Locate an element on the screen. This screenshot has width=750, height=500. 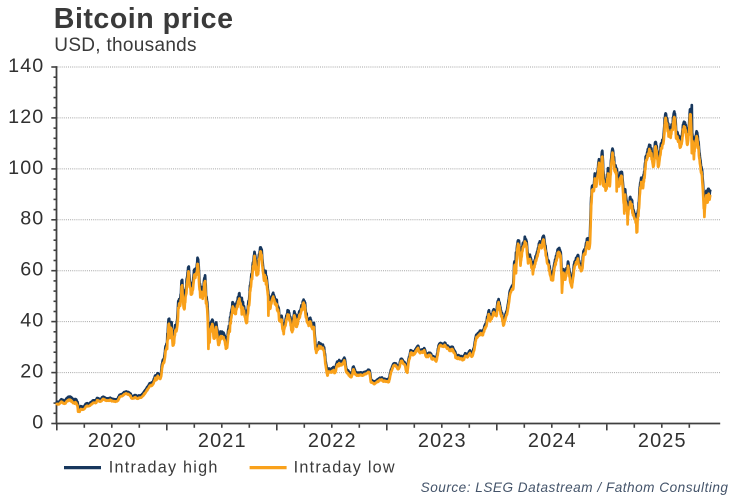
svg-text: 140 is located at coordinates (26, 66).